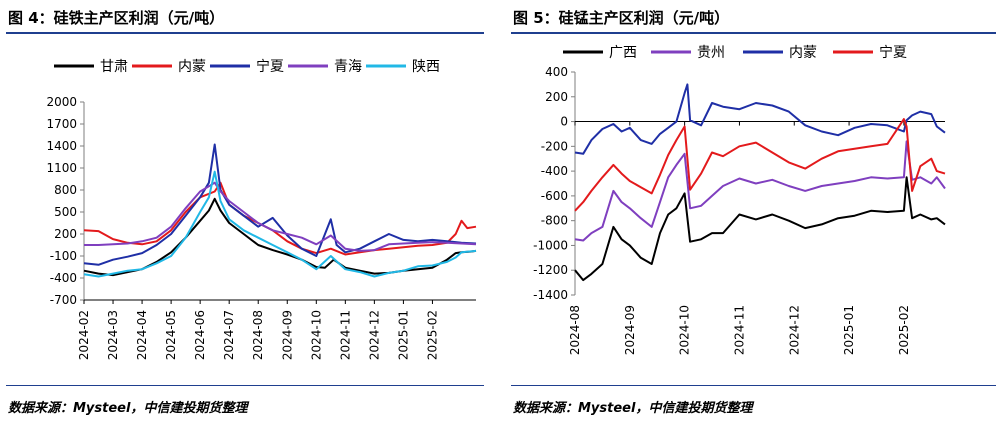  What do you see at coordinates (564, 122) in the screenshot?
I see `y-tick-label: 0` at bounding box center [564, 122].